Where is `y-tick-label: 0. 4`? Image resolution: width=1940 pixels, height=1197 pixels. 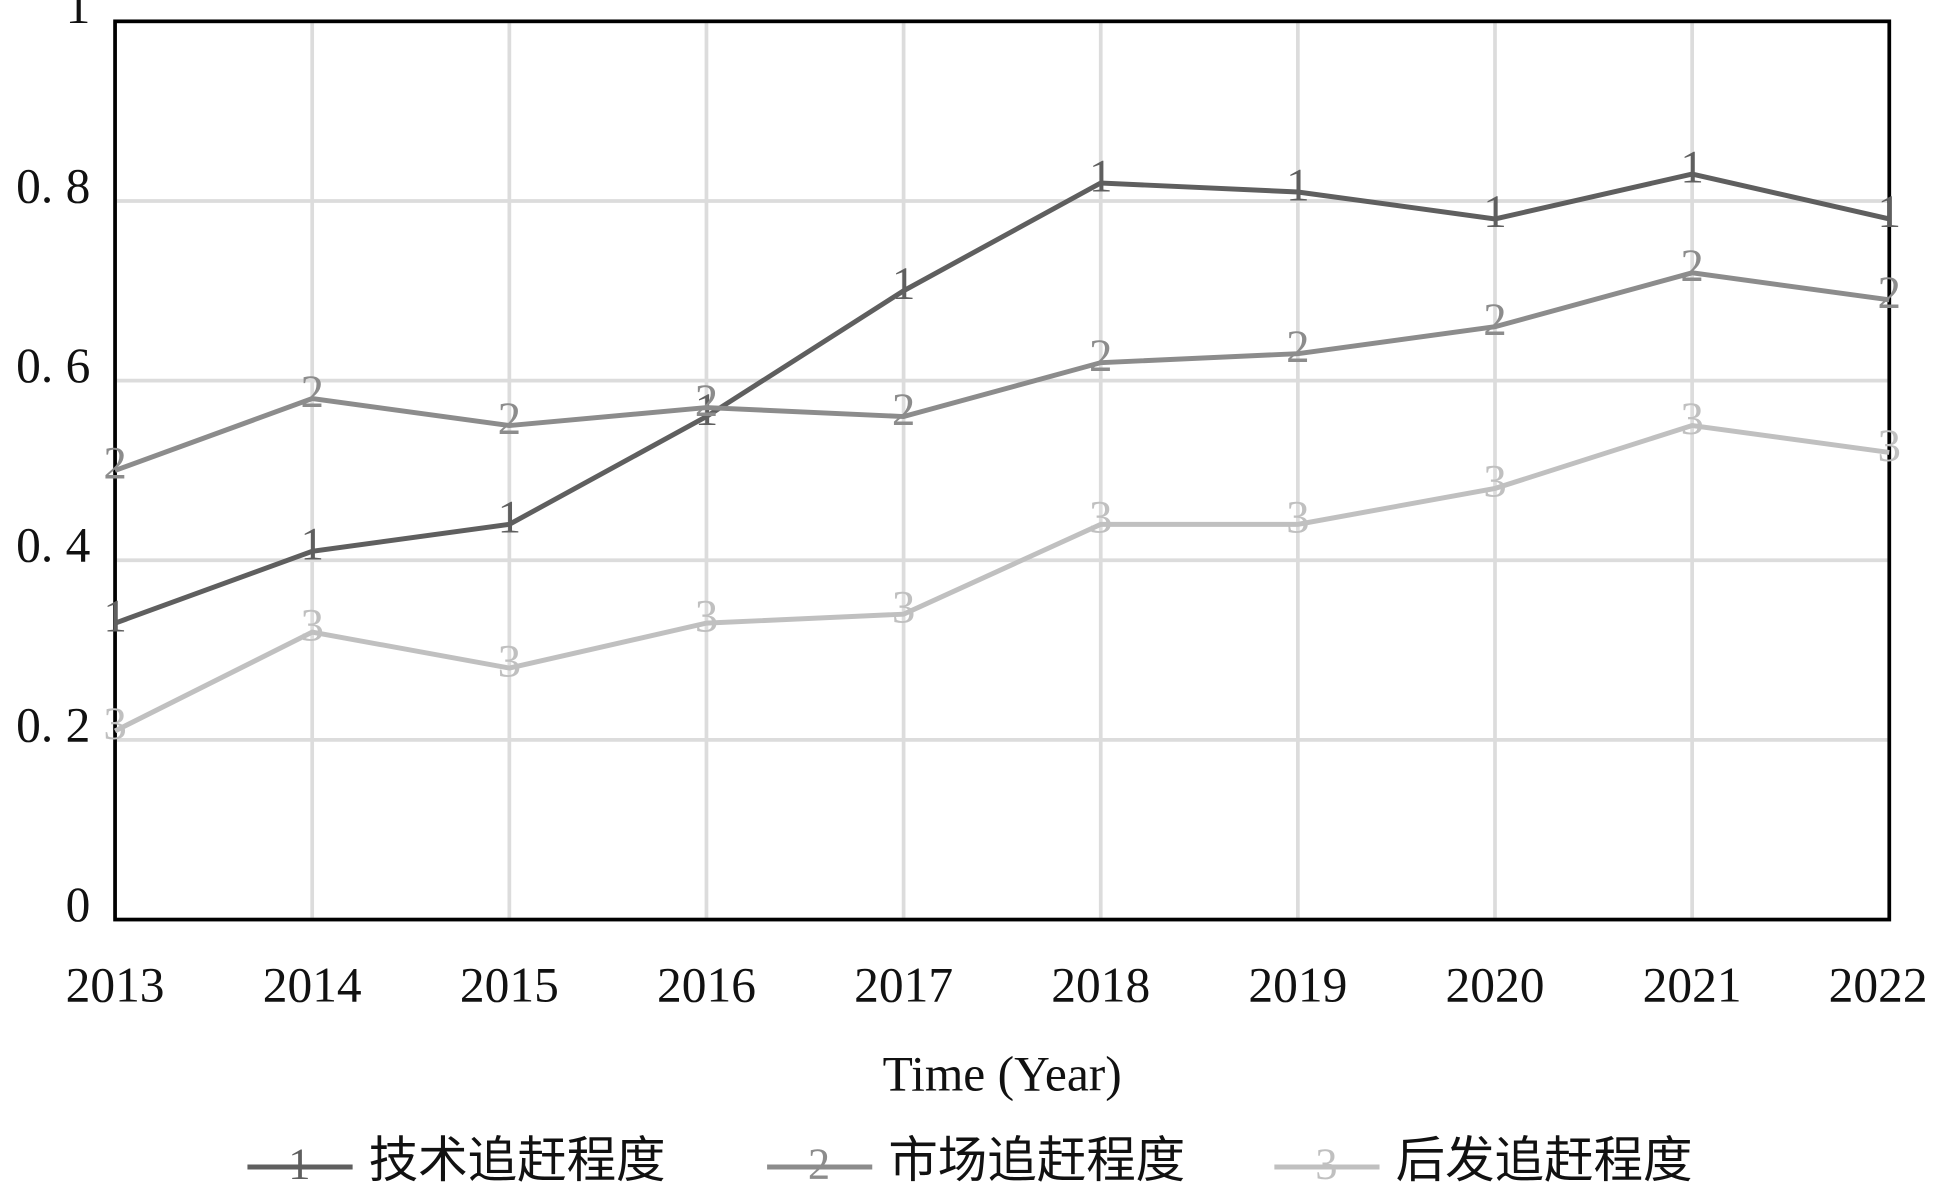
y-tick-label: 0. 4 is located at coordinates (53, 545).